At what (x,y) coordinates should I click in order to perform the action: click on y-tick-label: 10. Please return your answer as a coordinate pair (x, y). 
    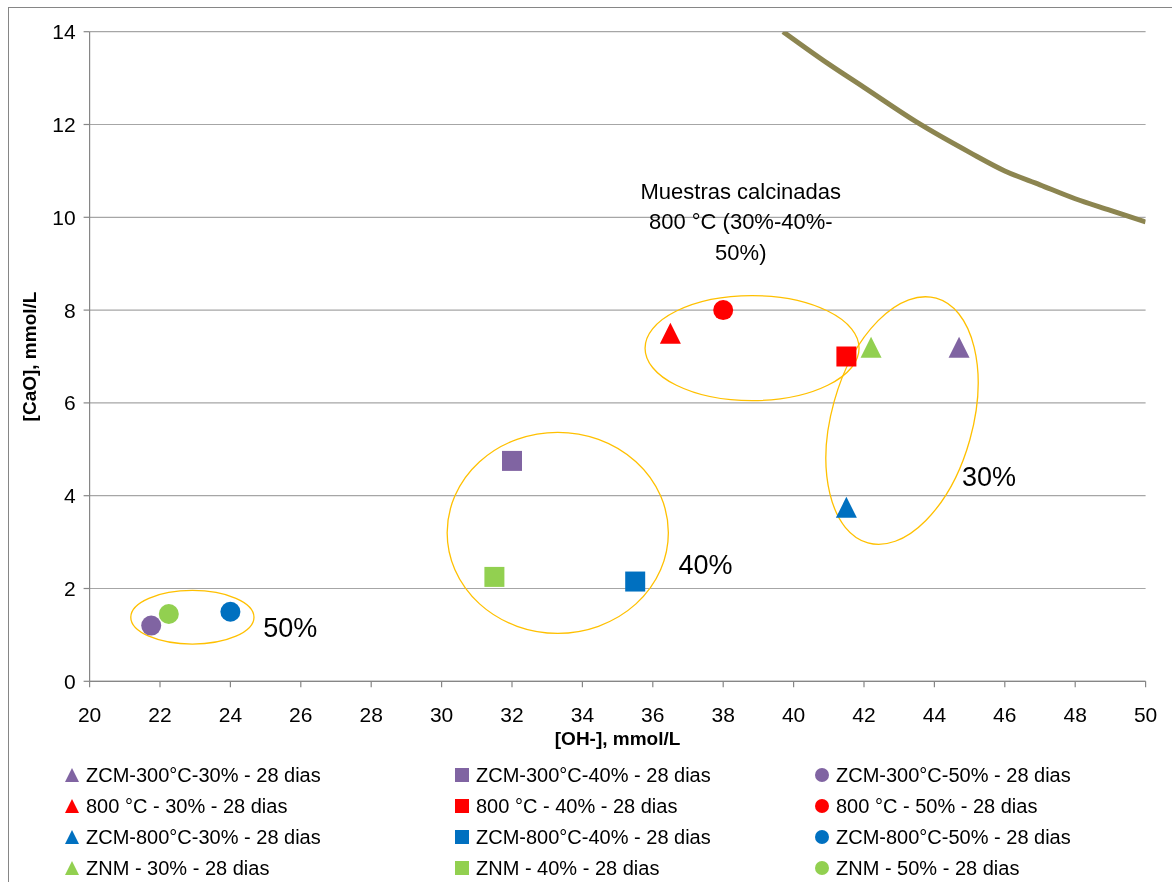
    Looking at the image, I should click on (64, 217).